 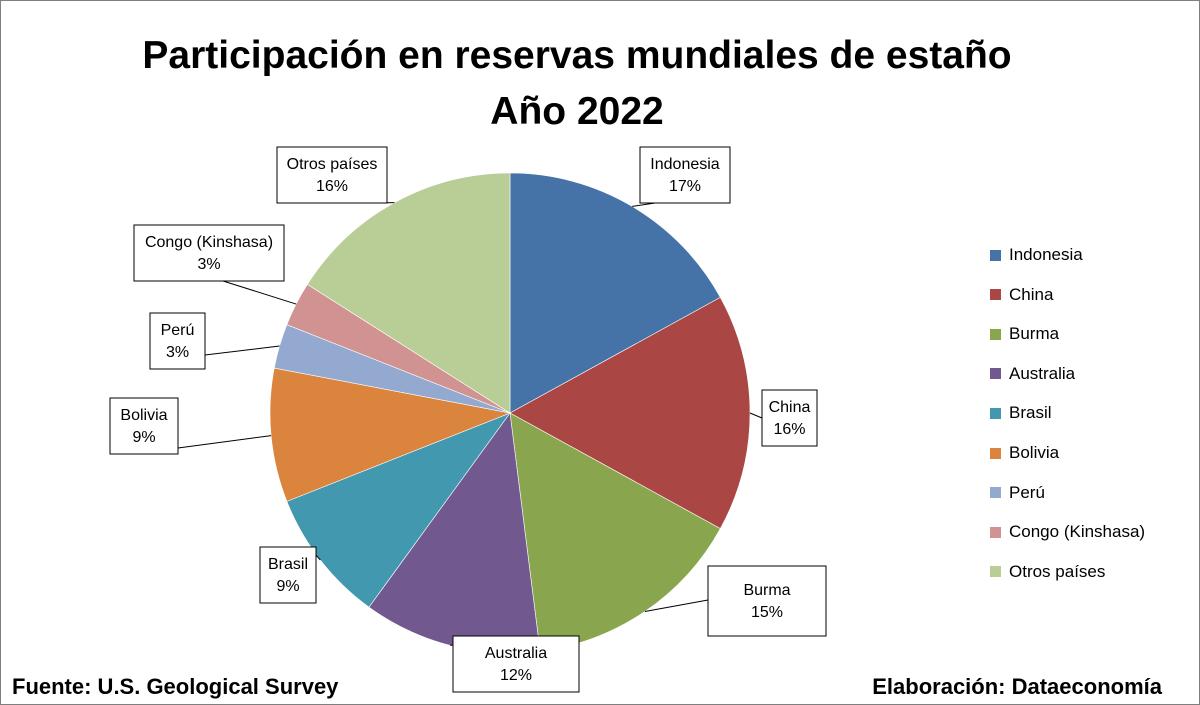 What do you see at coordinates (1017, 686) in the screenshot?
I see `footer-credit: Elaboración: Dataeconomía` at bounding box center [1017, 686].